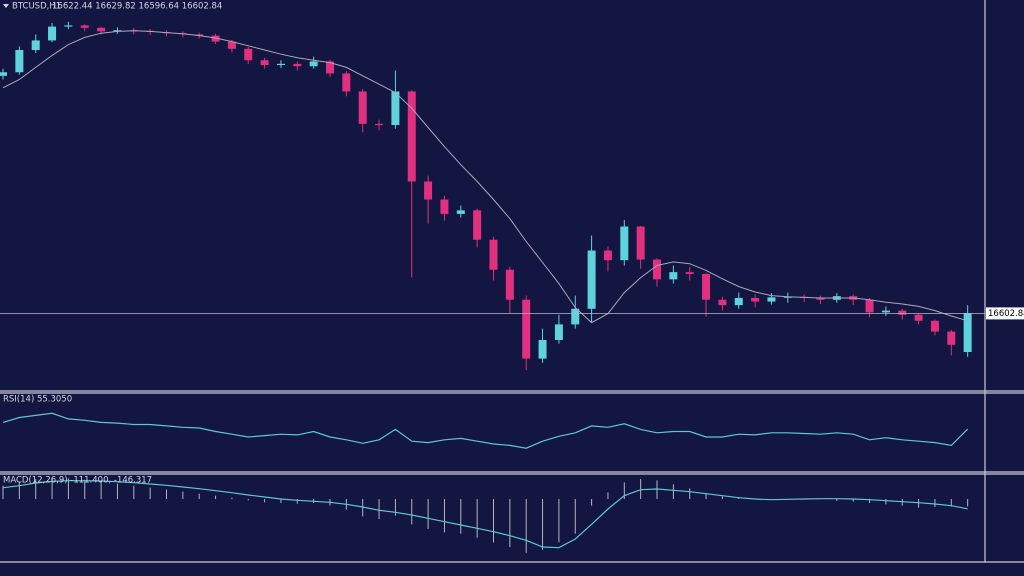  I want to click on current-price-box, so click(1005, 313).